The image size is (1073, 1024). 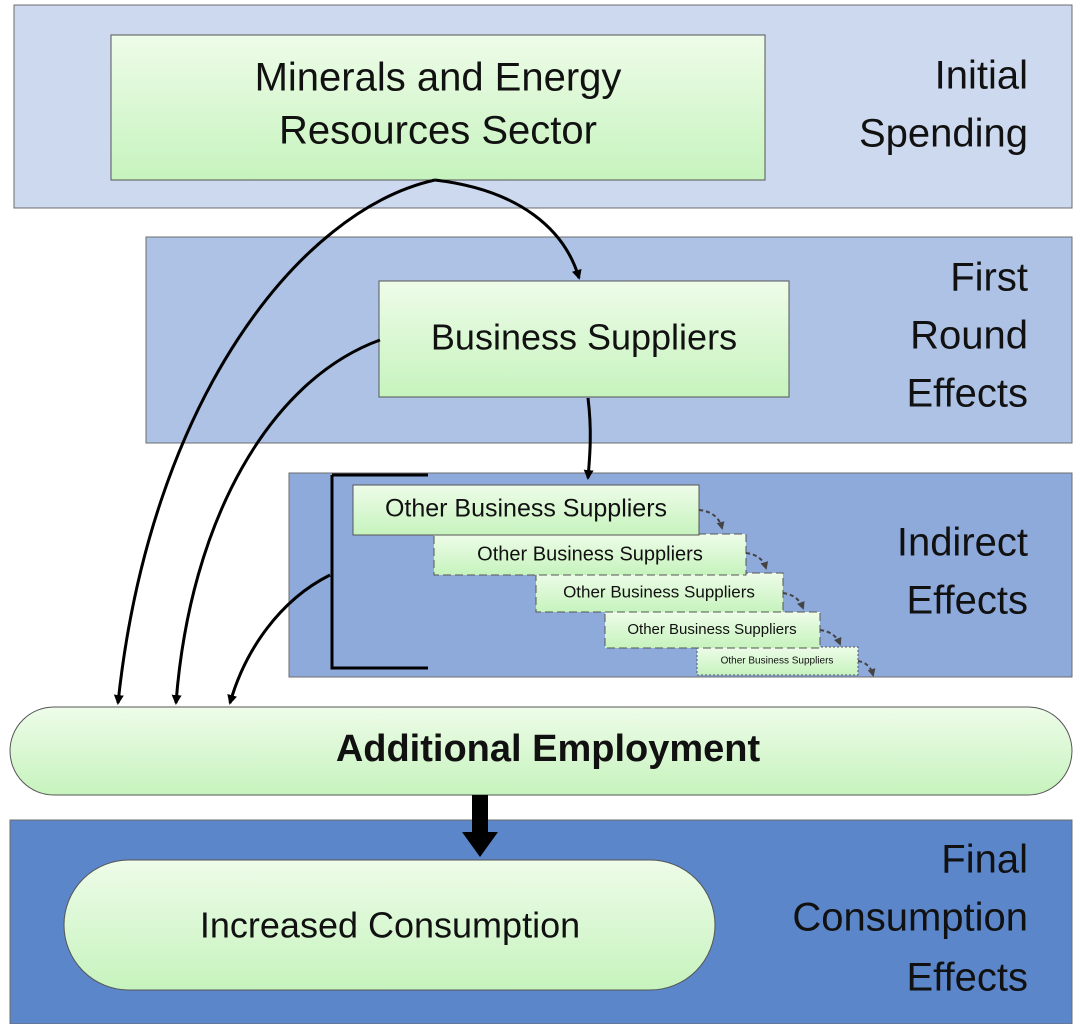 I want to click on band-label: Final, so click(x=984, y=860).